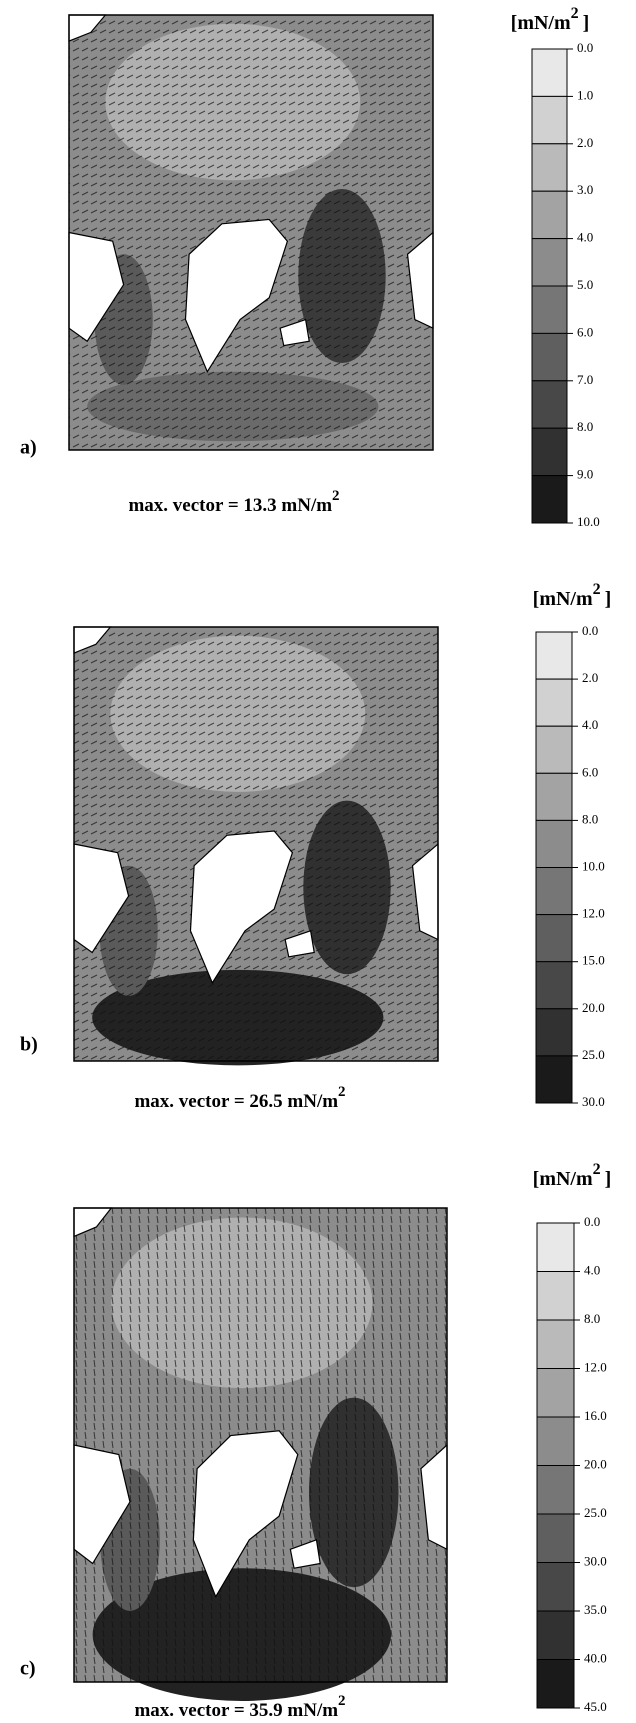 The image size is (636, 1723). Describe the element at coordinates (595, 1657) in the screenshot. I see `colorbar-label: 40.0` at that location.